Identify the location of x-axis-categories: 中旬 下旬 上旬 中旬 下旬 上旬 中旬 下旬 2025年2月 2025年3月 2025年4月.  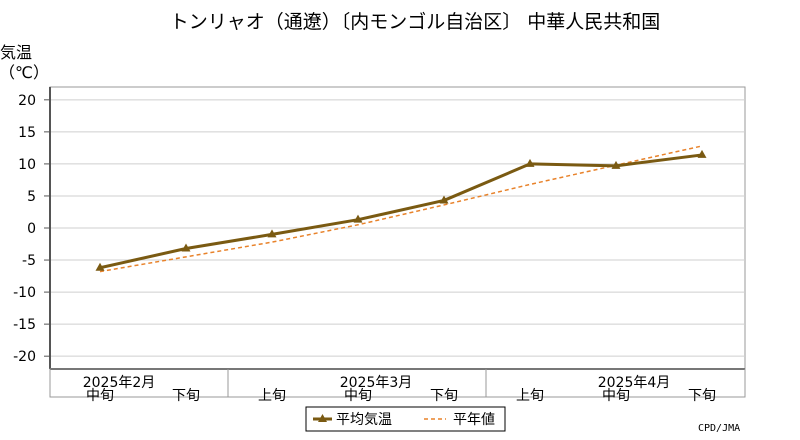
(397, 386).